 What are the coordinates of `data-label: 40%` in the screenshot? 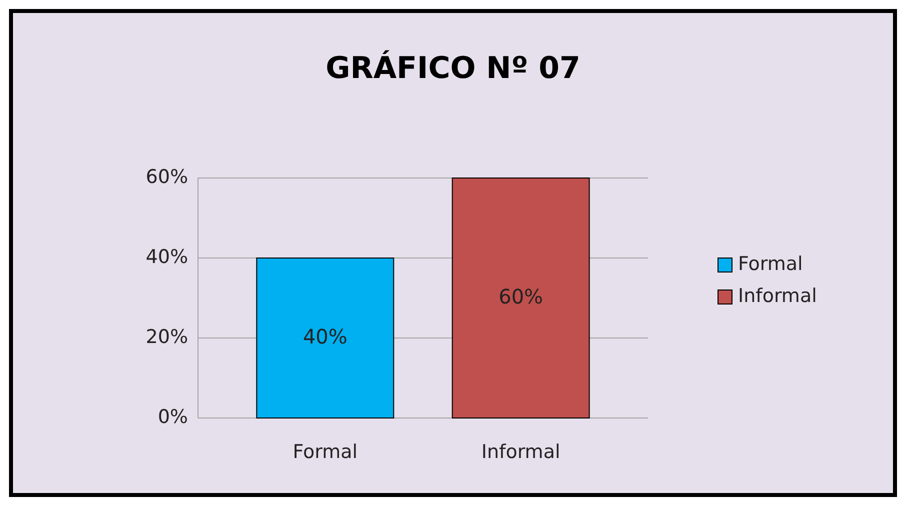 It's located at (325, 336).